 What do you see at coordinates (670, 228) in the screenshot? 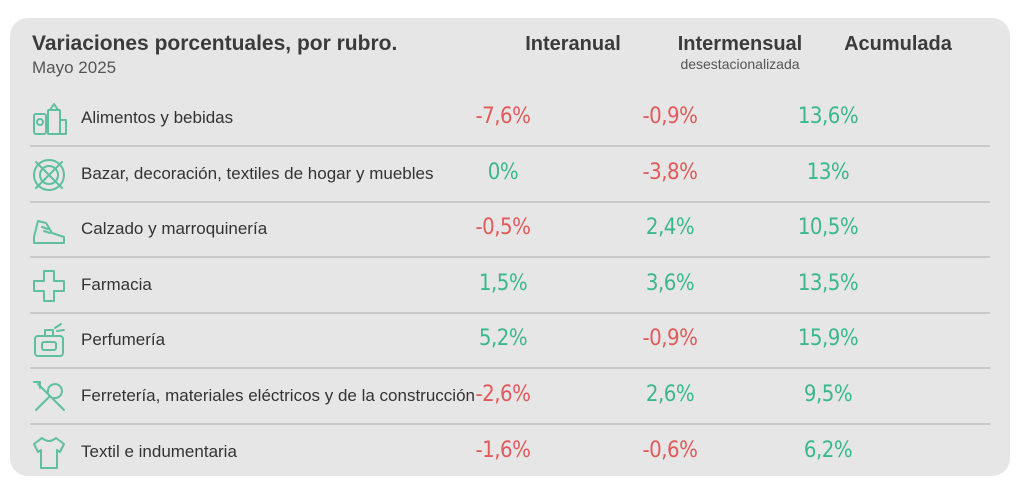
I see `value-intermensual: 2,4%` at bounding box center [670, 228].